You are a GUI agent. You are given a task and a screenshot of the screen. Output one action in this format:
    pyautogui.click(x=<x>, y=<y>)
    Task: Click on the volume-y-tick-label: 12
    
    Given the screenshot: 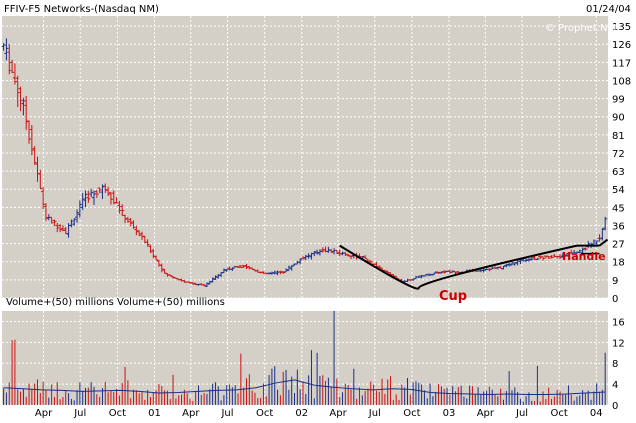 What is the action you would take?
    pyautogui.click(x=618, y=343)
    